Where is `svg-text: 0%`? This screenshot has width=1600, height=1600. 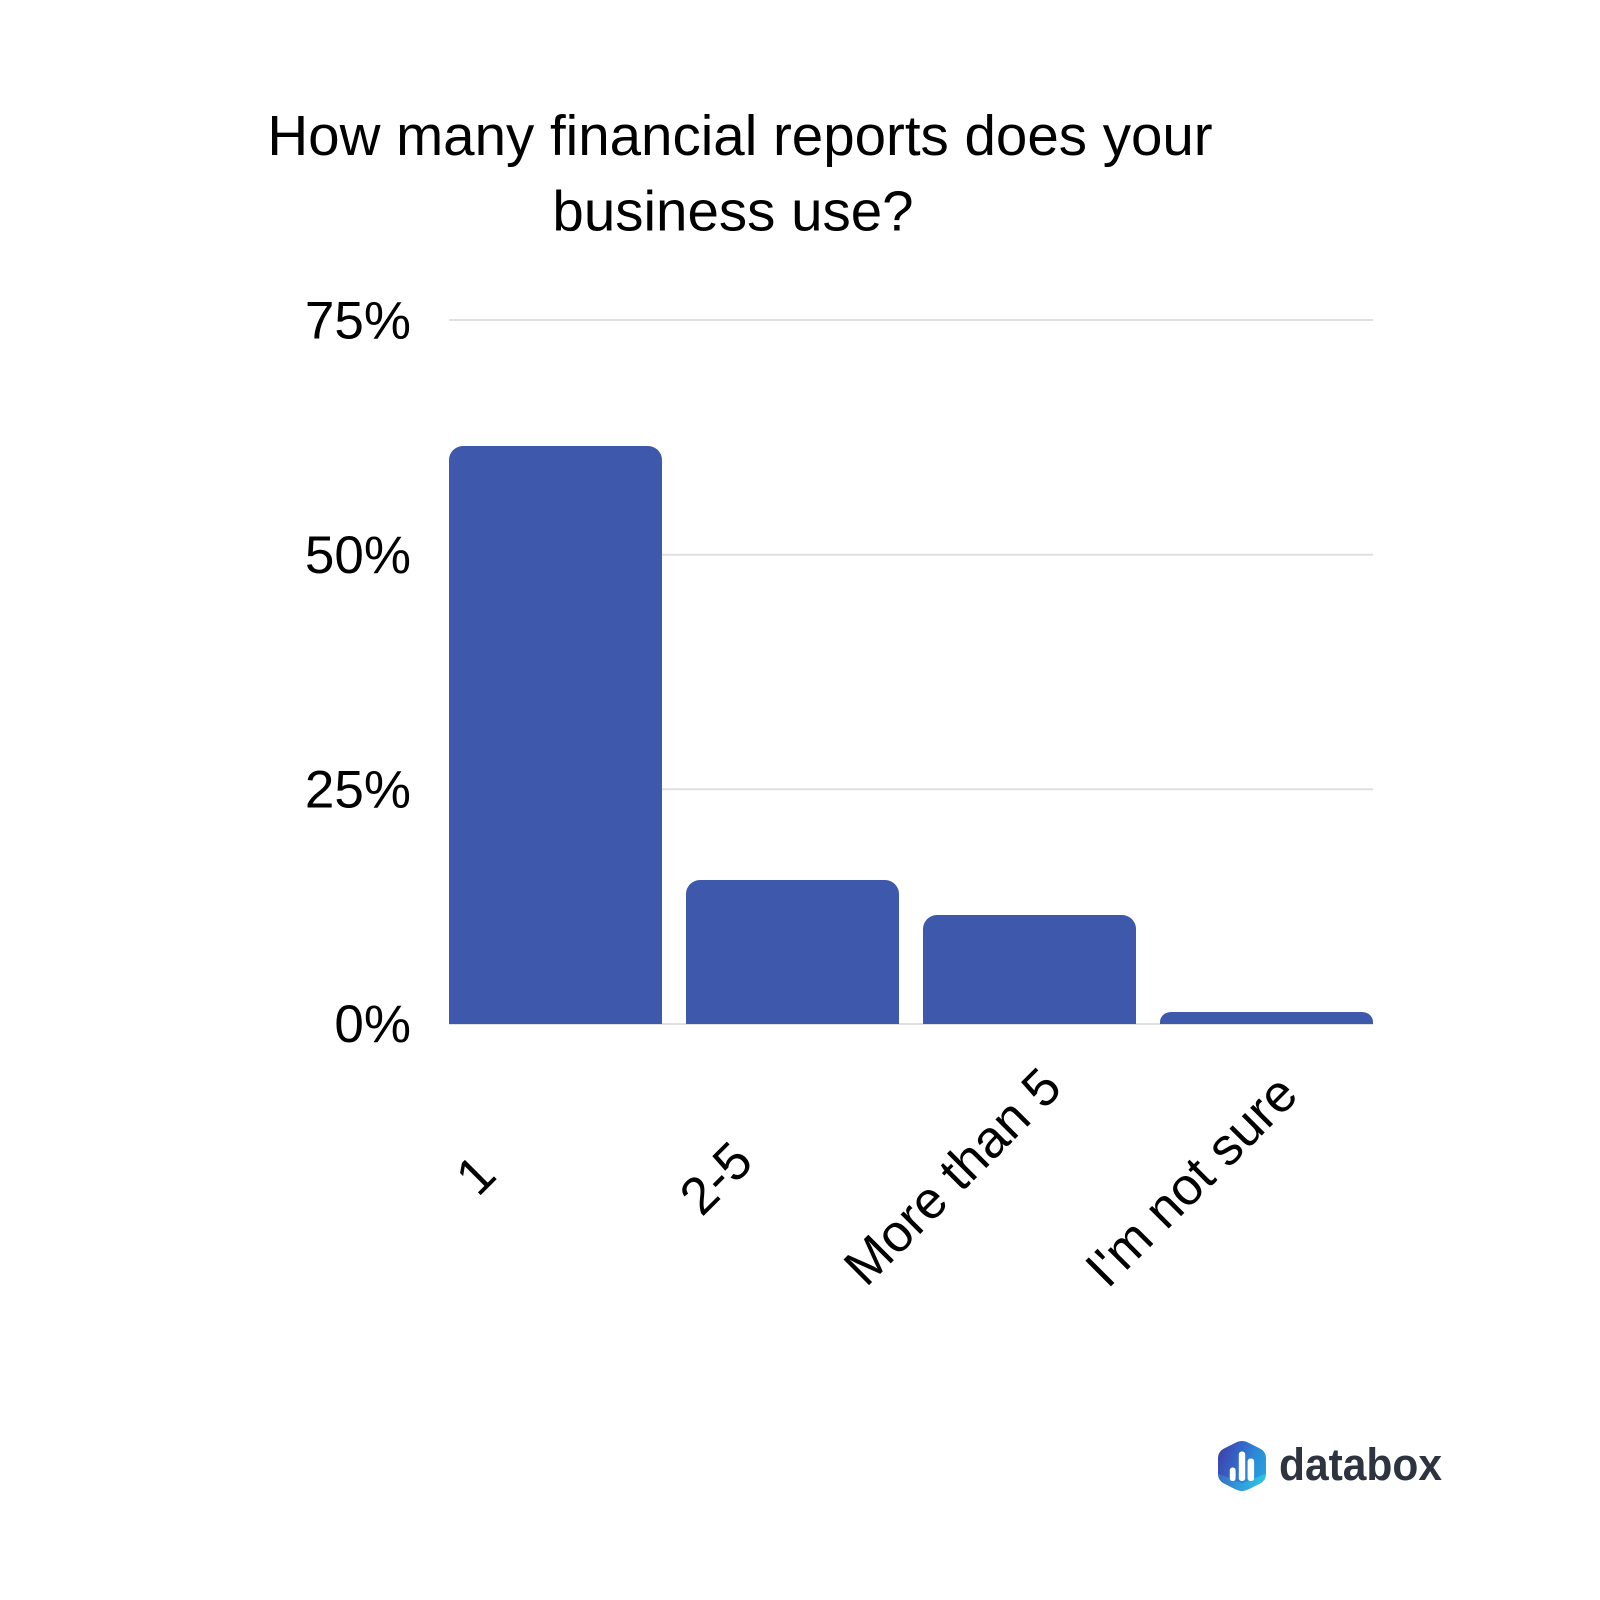 svg-text: 0% is located at coordinates (372, 1024).